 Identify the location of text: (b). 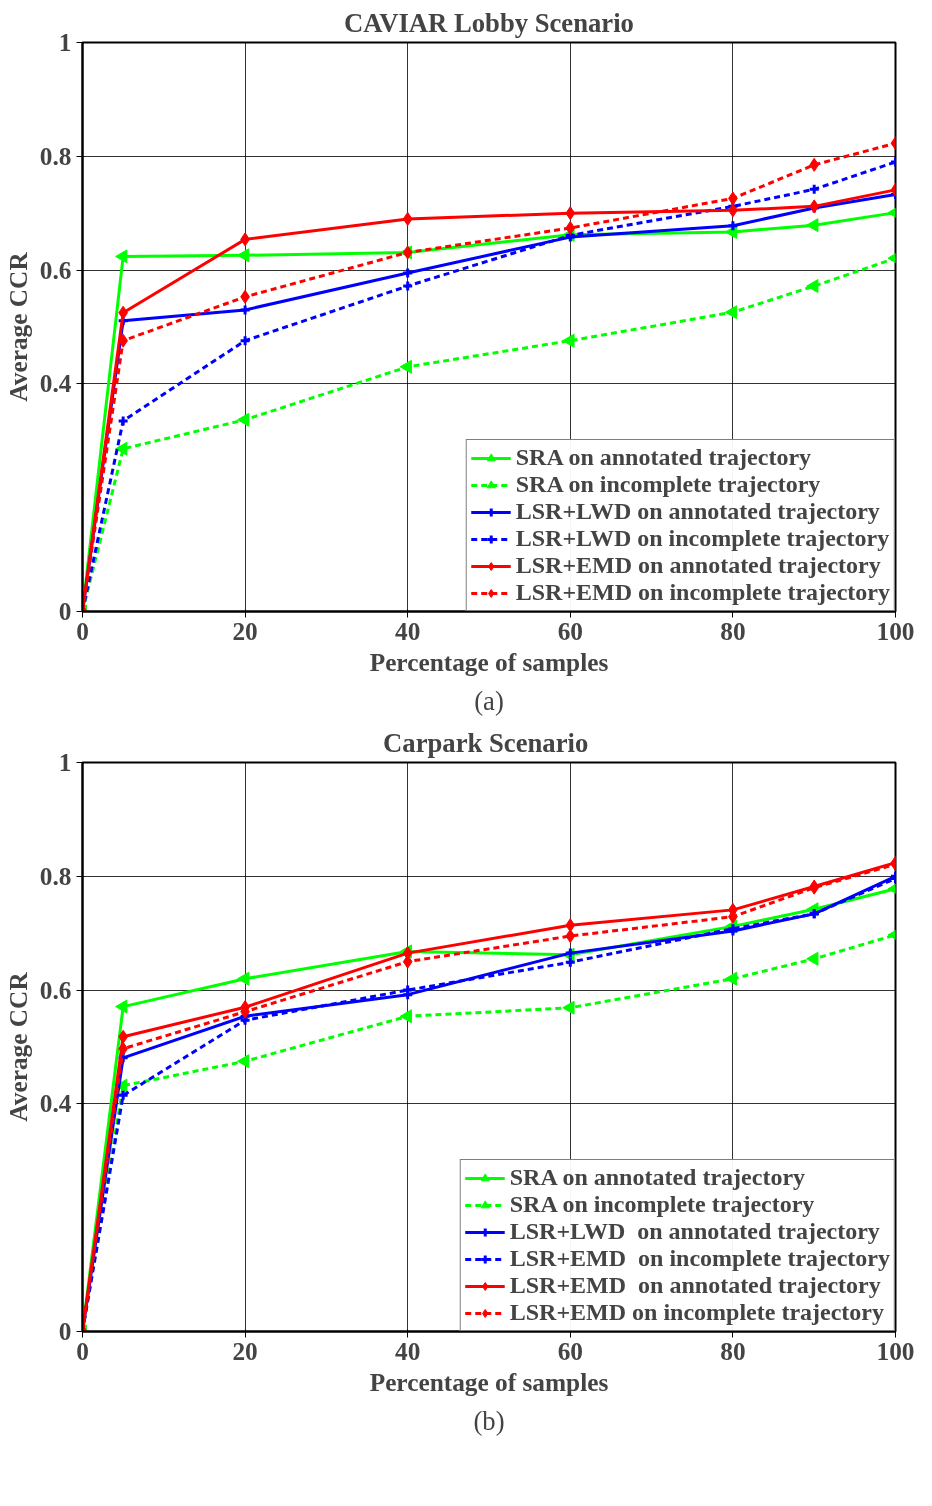
(489, 1420).